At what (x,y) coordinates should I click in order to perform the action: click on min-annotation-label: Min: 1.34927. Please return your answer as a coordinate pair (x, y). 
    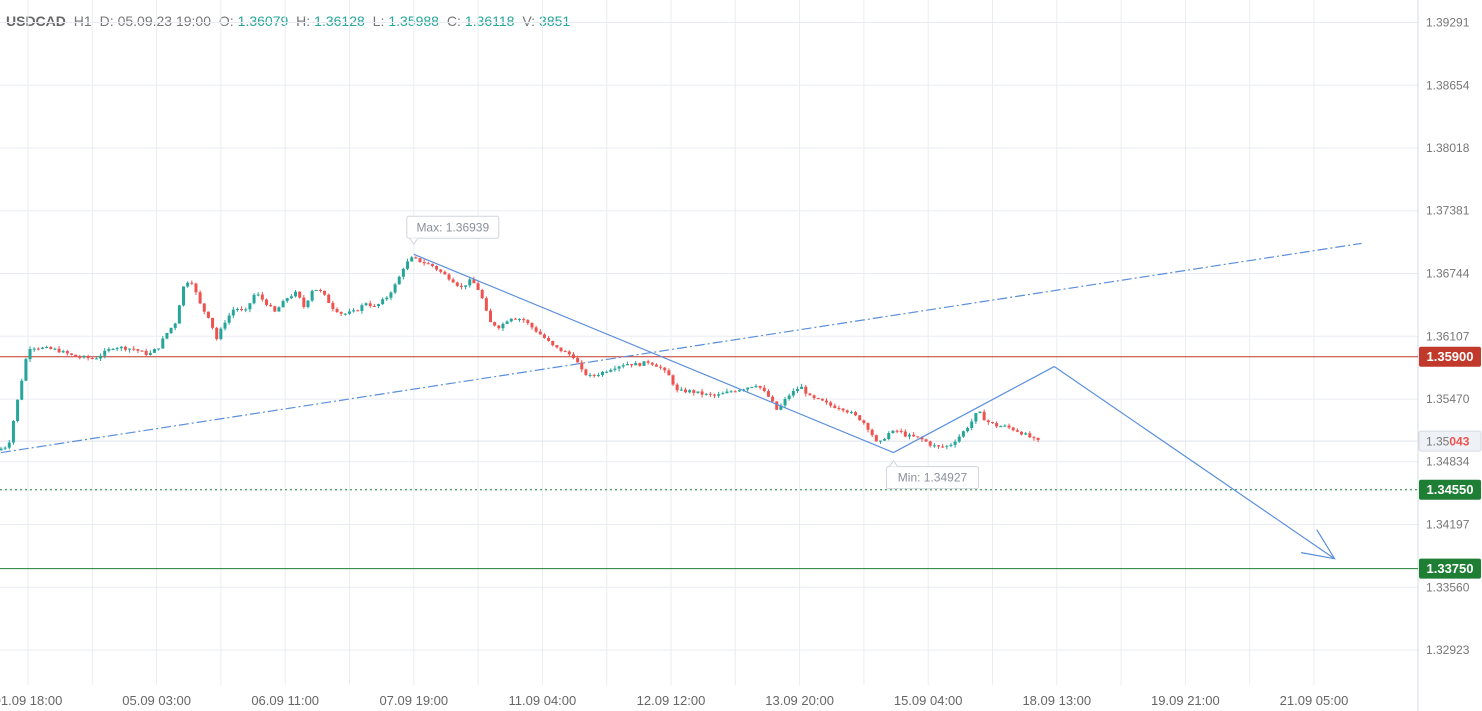
    Looking at the image, I should click on (933, 478).